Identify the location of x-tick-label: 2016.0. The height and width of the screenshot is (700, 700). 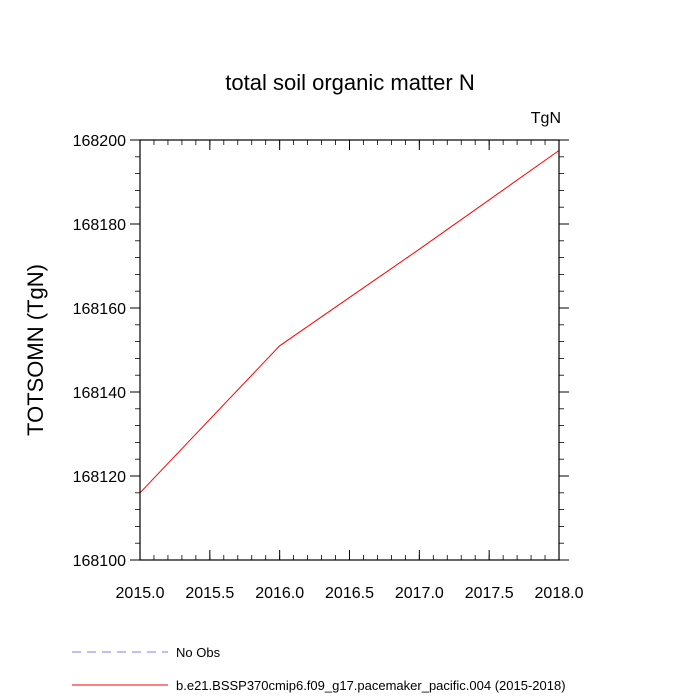
(279, 593).